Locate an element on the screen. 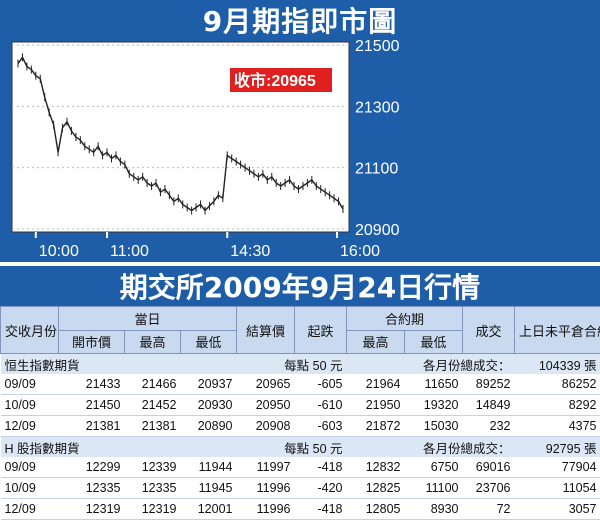 The image size is (600, 527). table-cell: 232 is located at coordinates (488, 426).